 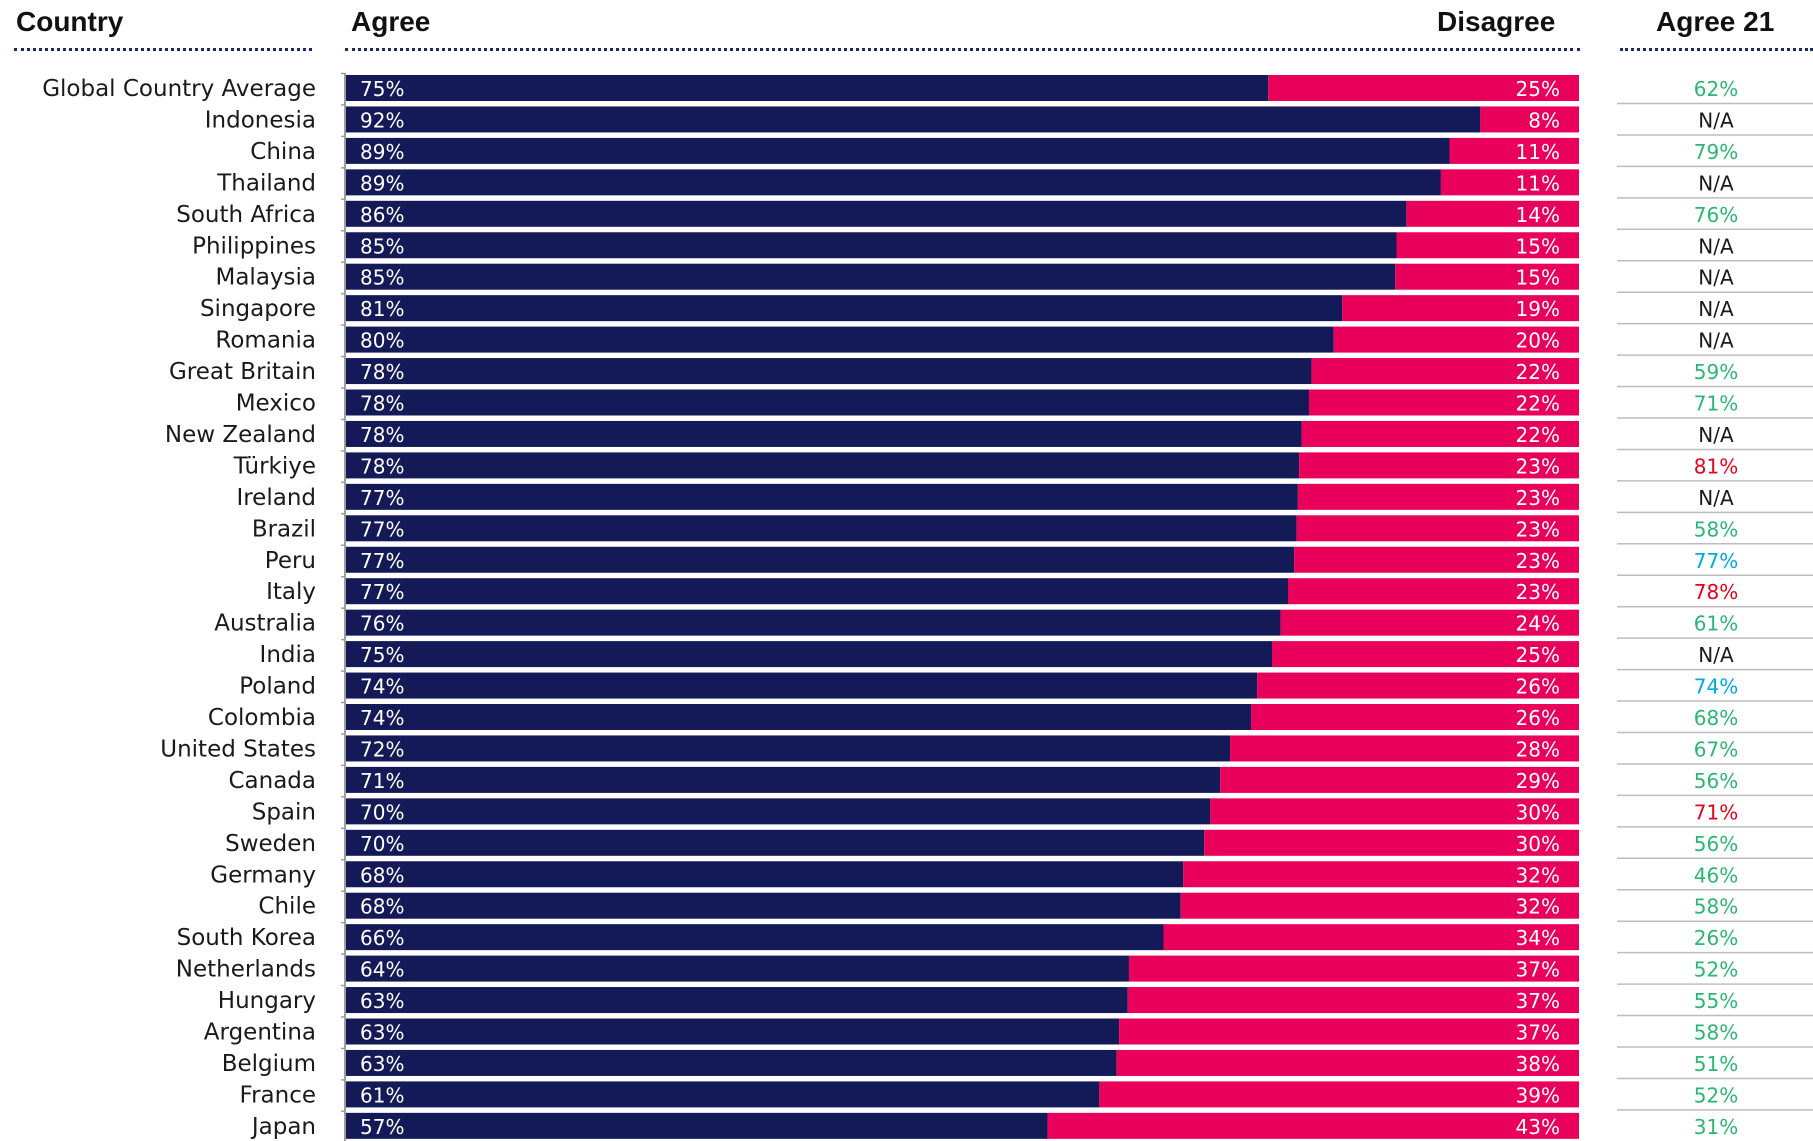 I want to click on agree21-value: 59%, so click(x=1716, y=372).